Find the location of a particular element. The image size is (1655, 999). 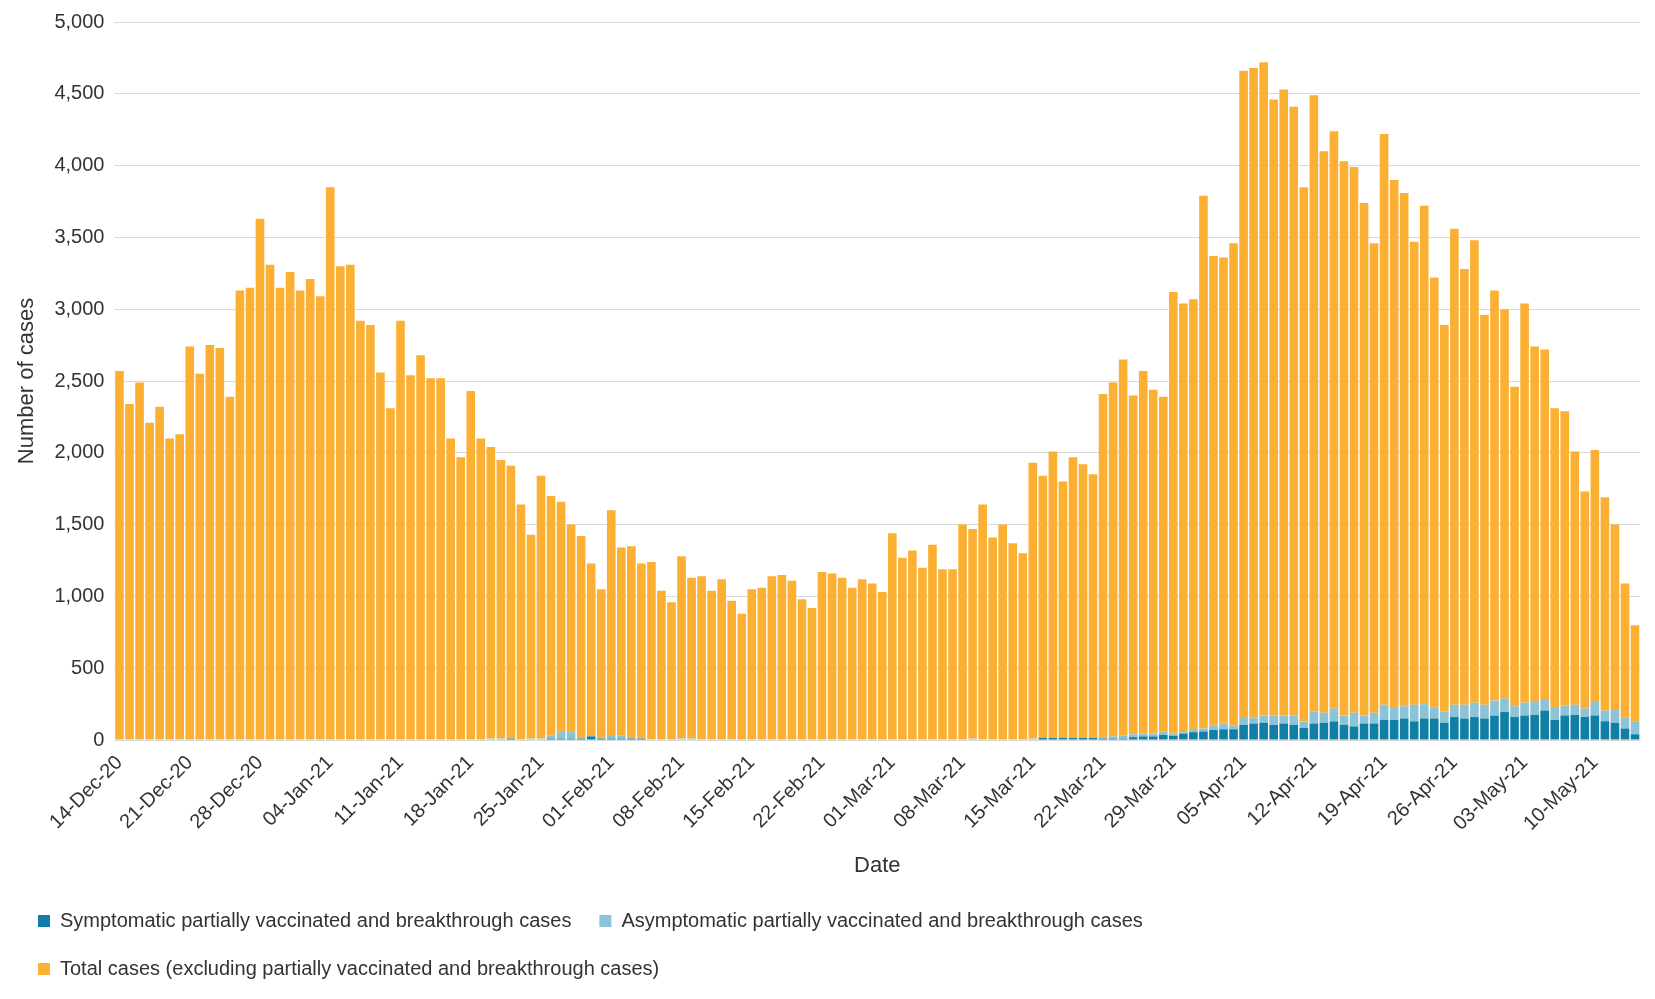

legend-label: Symptomatic partially vaccinated and breakthrough cases is located at coordinates (316, 919).